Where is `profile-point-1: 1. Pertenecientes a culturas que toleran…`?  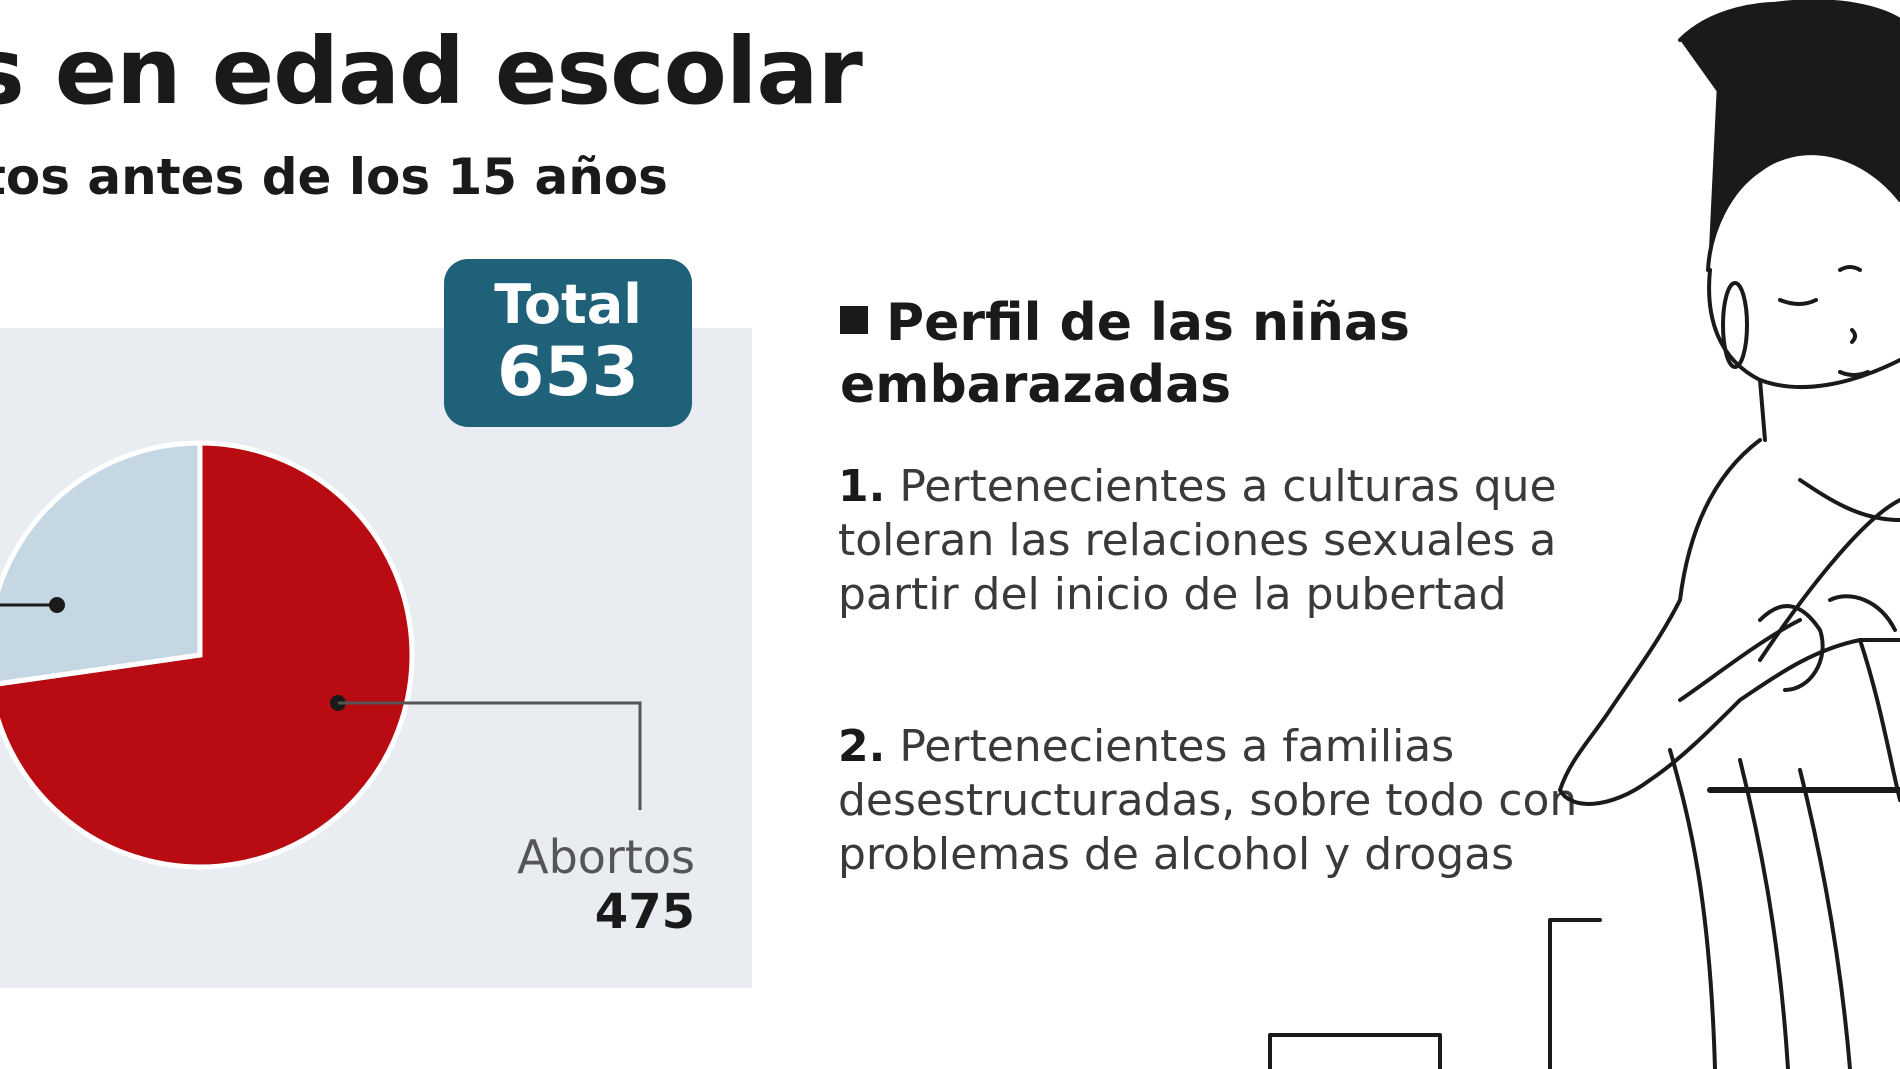
profile-point-1: 1. Pertenecientes a culturas que toleran… is located at coordinates (1218, 541).